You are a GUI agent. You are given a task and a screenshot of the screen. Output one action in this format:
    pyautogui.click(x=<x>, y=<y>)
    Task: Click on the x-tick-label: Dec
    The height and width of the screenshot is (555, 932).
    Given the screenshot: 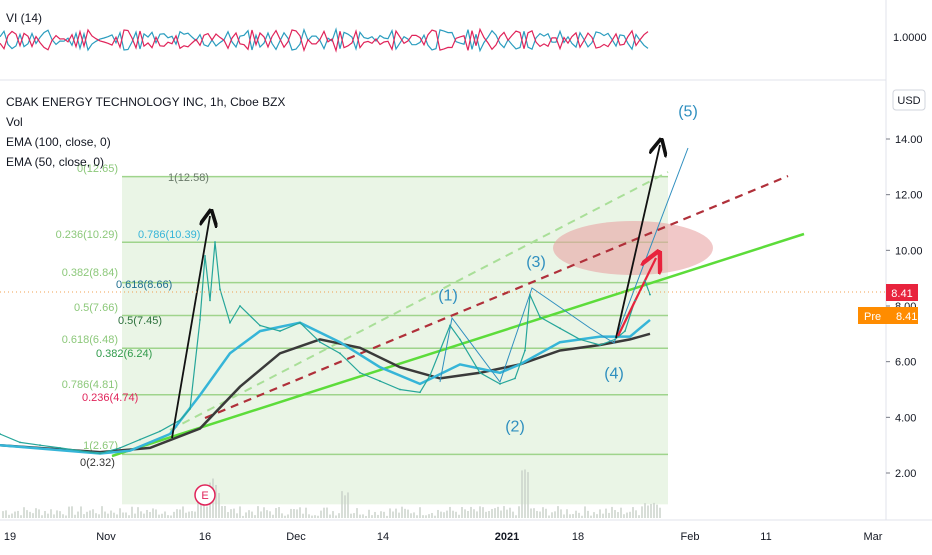 What is the action you would take?
    pyautogui.click(x=296, y=537)
    